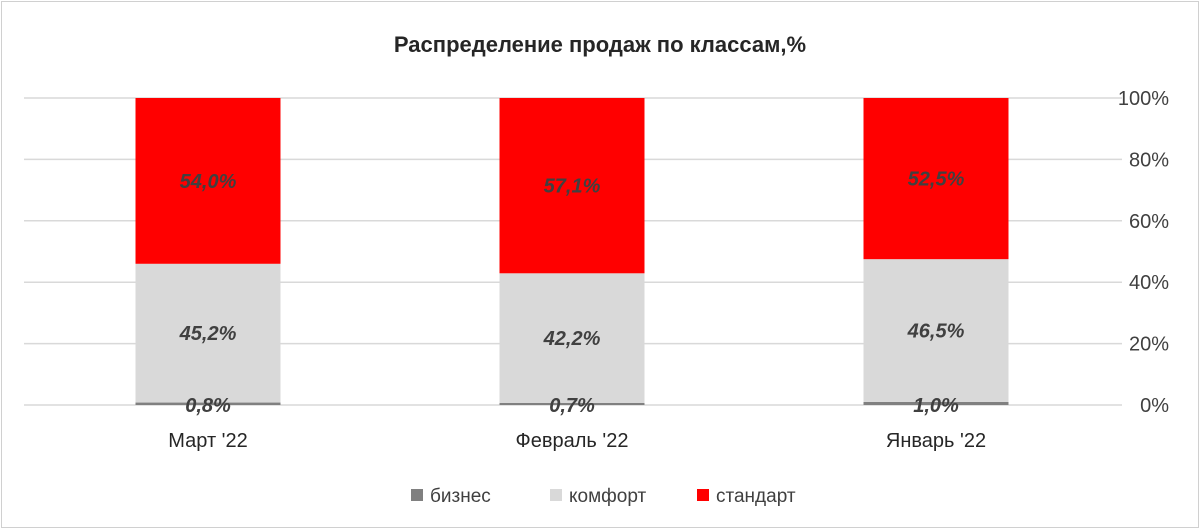 Image resolution: width=1200 pixels, height=529 pixels. Describe the element at coordinates (1149, 345) in the screenshot. I see `y-tick-label: 20%` at that location.